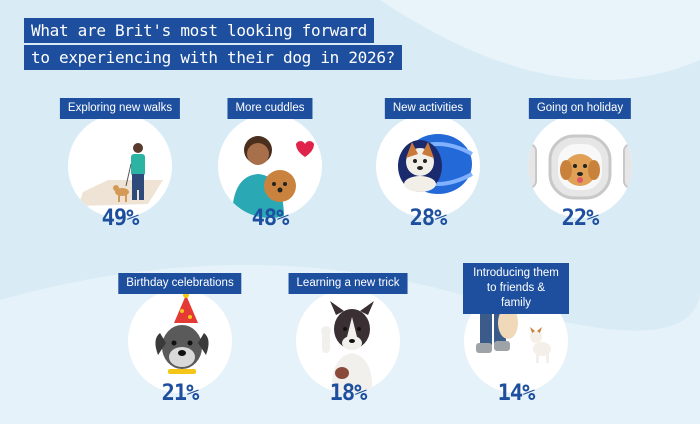  I want to click on category-label: Birthday celebrations, so click(180, 283).